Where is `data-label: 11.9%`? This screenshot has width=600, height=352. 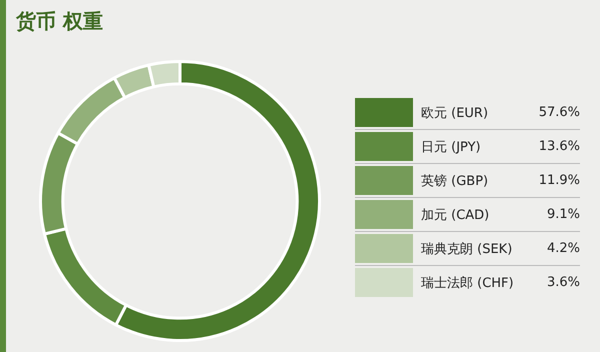
data-label: 11.9% is located at coordinates (559, 180).